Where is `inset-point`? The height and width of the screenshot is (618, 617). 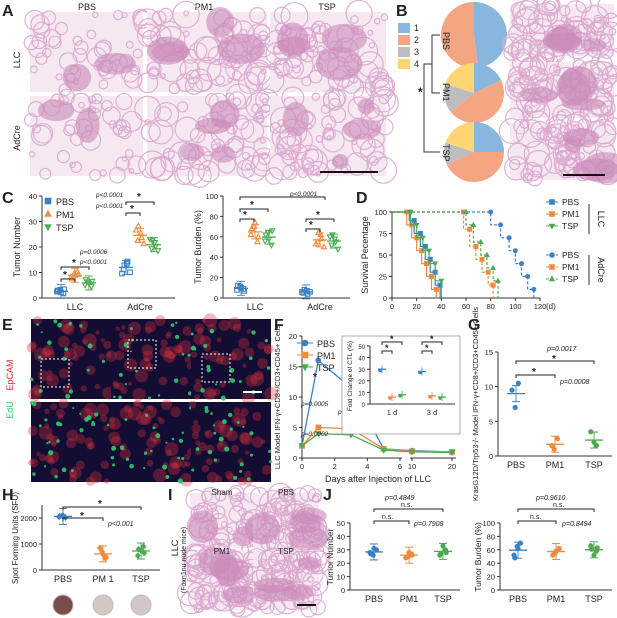
inset-point is located at coordinates (380, 370).